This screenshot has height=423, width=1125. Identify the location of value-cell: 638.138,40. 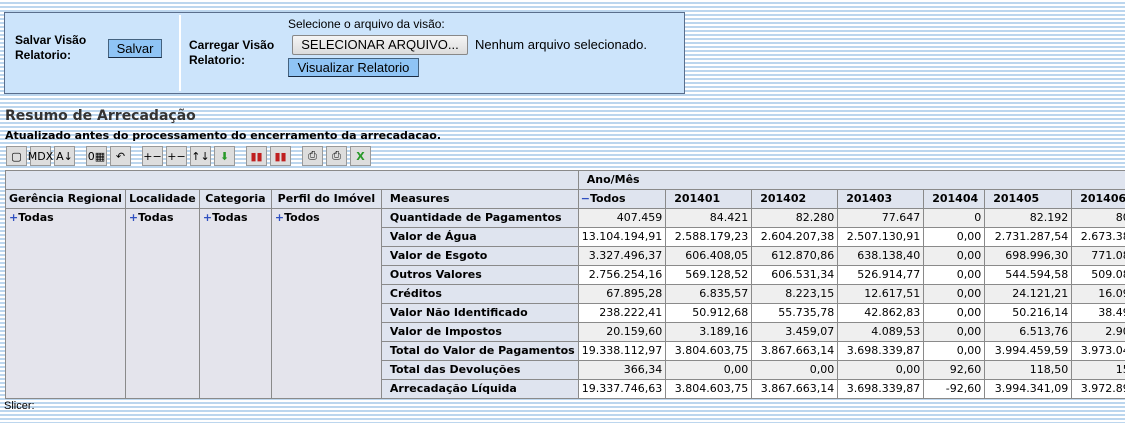
(881, 256).